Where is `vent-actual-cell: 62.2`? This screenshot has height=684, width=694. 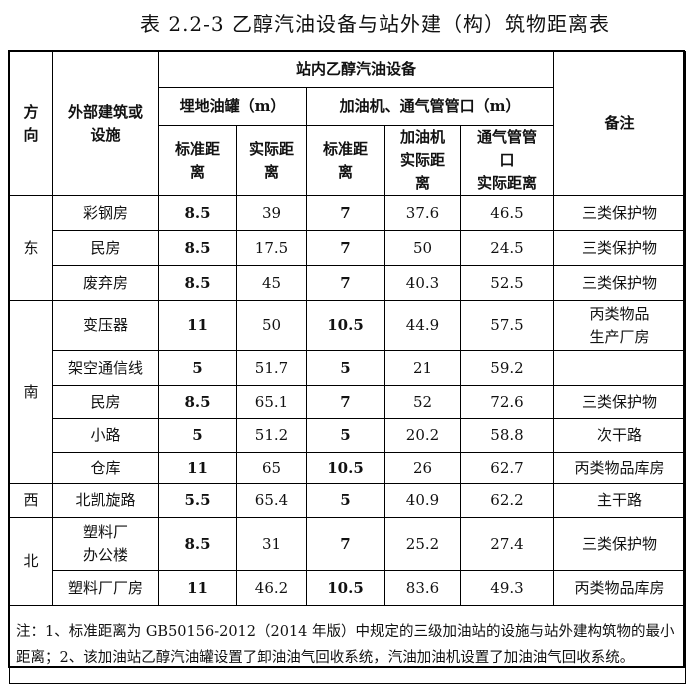 vent-actual-cell: 62.2 is located at coordinates (507, 500).